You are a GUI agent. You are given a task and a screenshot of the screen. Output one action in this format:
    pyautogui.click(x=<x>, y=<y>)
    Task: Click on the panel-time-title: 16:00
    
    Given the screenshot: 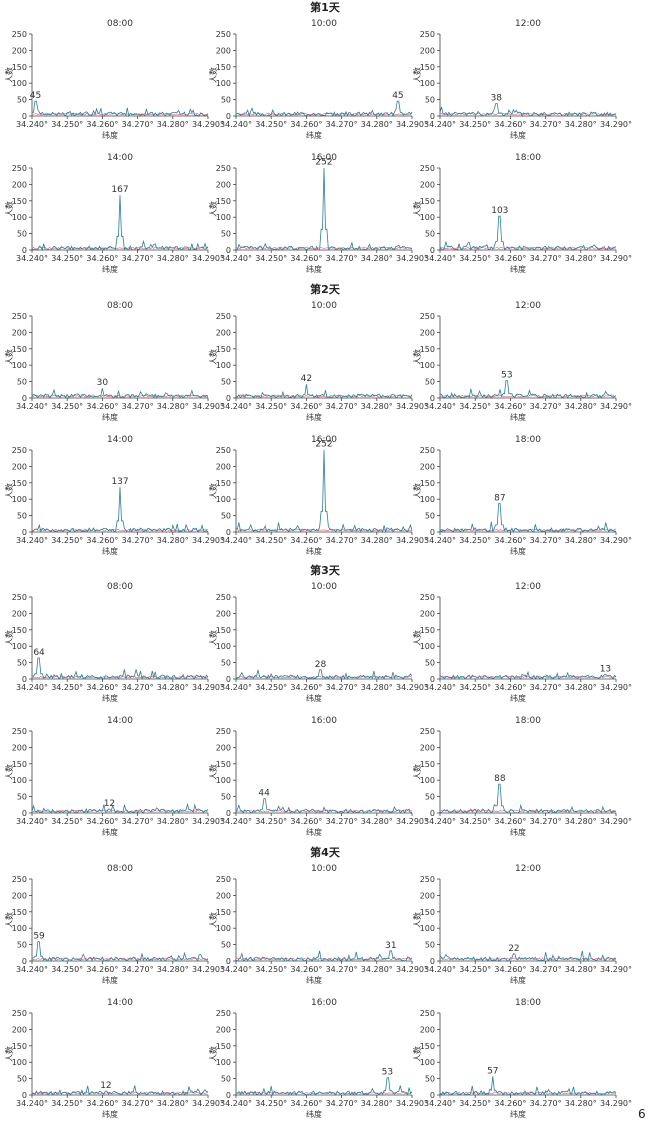 What is the action you would take?
    pyautogui.click(x=324, y=158)
    